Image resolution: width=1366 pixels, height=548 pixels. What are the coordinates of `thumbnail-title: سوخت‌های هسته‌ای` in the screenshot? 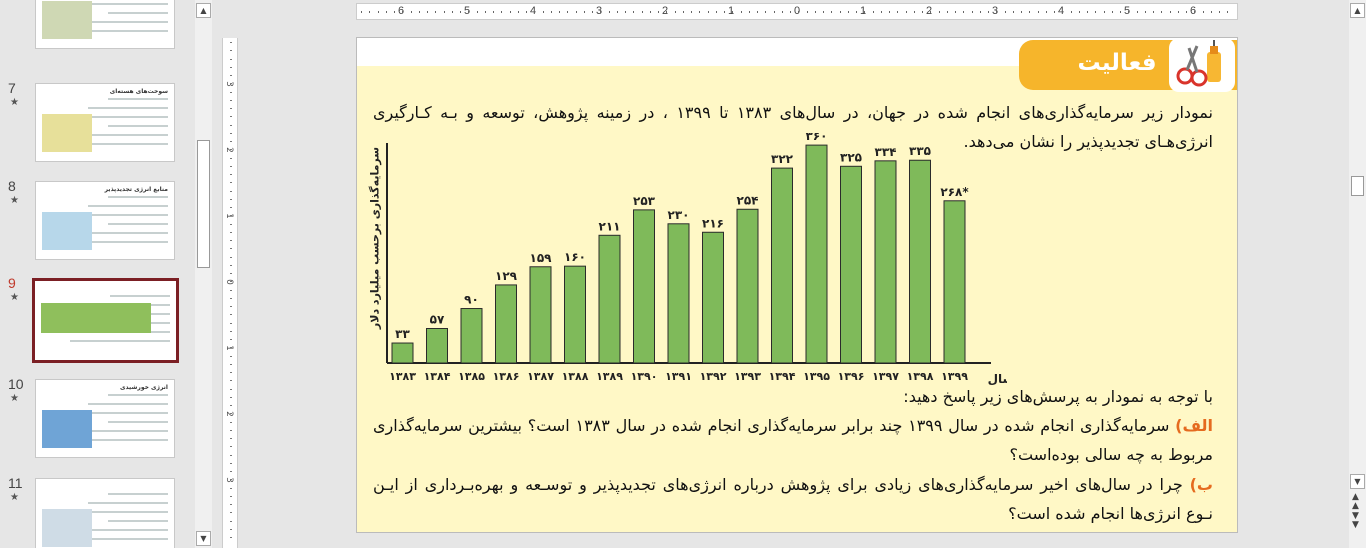 It's located at (138, 91).